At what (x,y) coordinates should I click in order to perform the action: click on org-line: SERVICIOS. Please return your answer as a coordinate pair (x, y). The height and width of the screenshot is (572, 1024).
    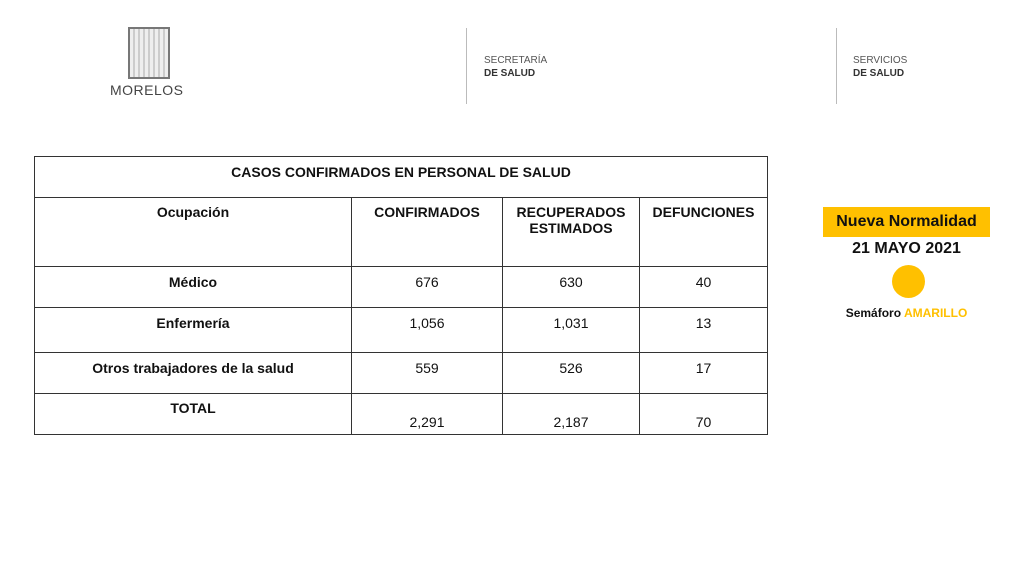
    Looking at the image, I should click on (880, 60).